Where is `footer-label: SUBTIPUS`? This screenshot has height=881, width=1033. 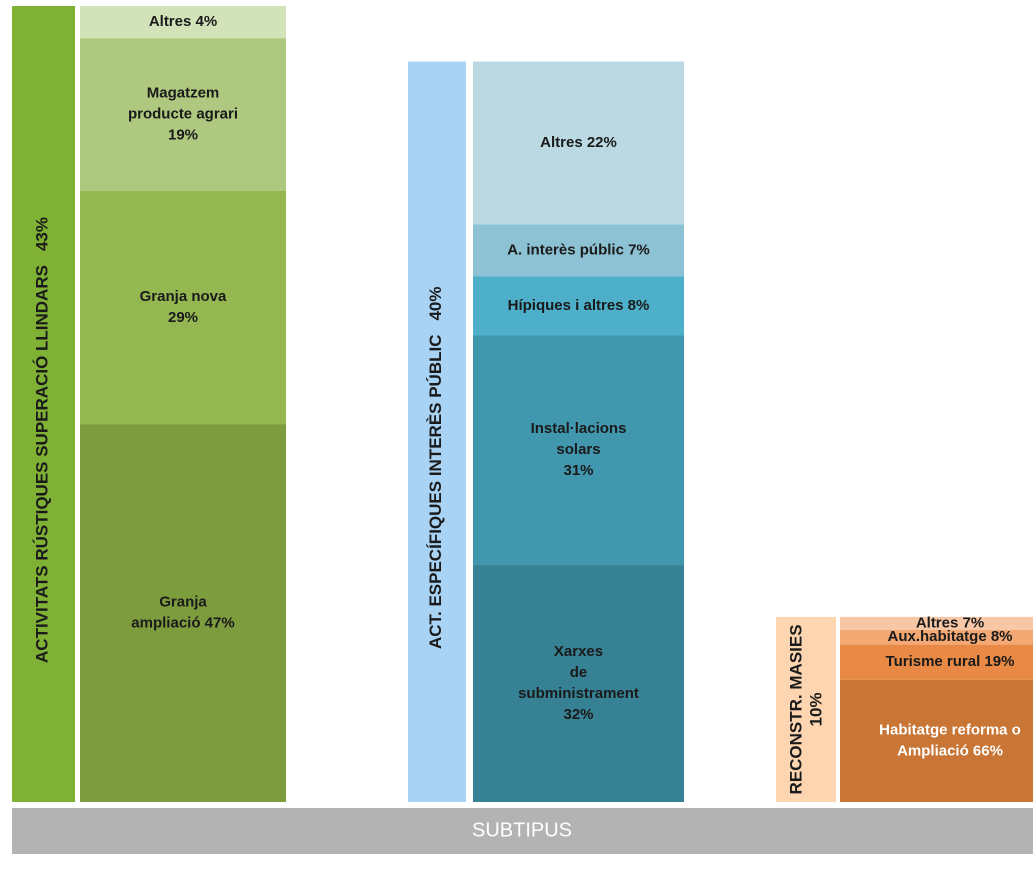
footer-label: SUBTIPUS is located at coordinates (522, 830).